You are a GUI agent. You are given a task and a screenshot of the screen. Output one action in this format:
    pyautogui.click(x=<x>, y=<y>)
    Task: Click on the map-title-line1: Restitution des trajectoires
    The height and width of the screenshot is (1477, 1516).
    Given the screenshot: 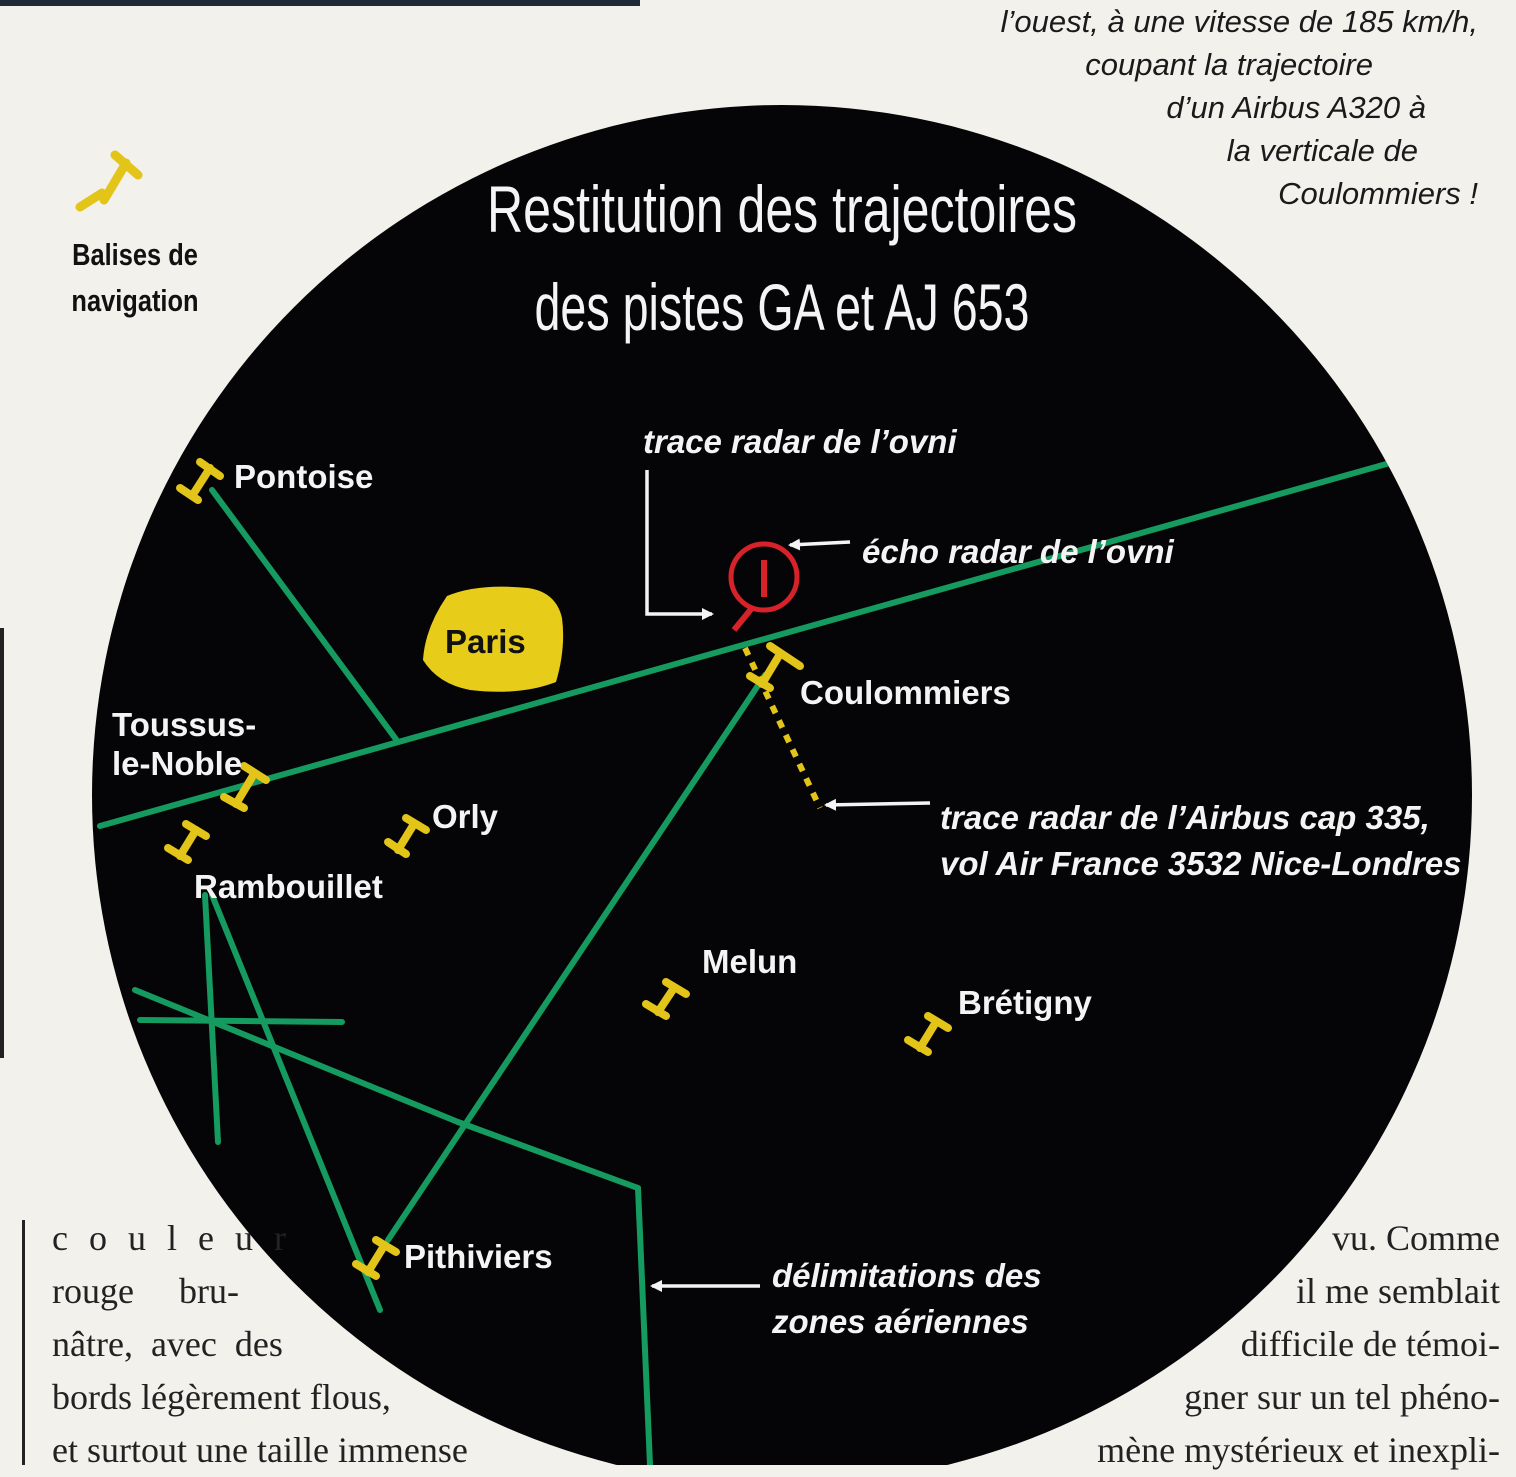 What is the action you would take?
    pyautogui.click(x=782, y=209)
    